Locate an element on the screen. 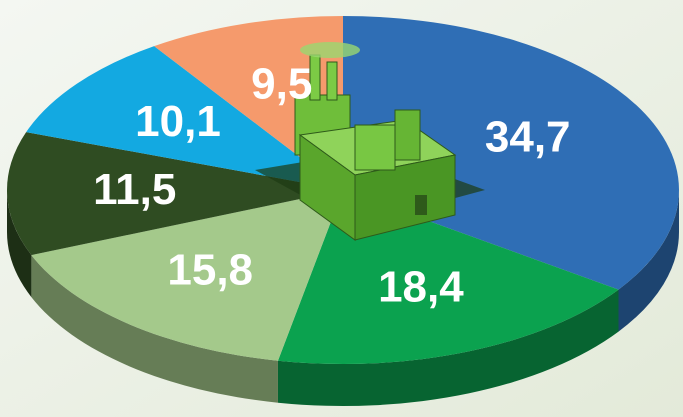 The image size is (683, 417). slice is located at coordinates (175, 194).